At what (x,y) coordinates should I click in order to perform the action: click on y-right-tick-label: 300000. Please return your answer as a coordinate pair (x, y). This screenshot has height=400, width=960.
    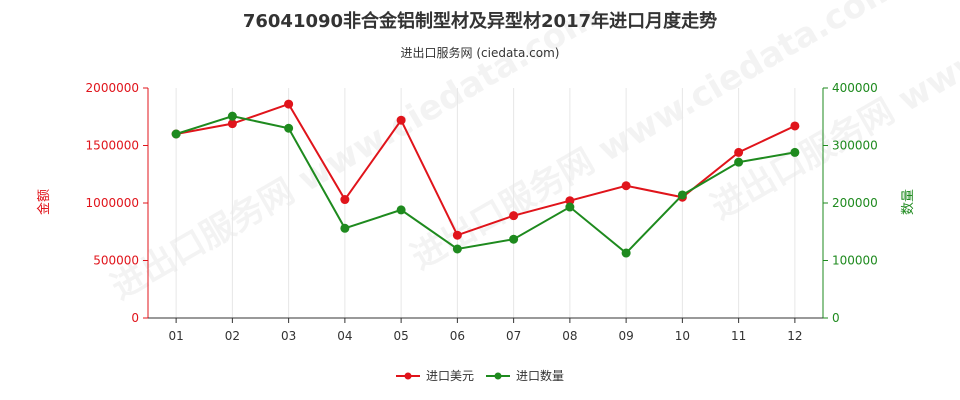
    Looking at the image, I should click on (855, 146).